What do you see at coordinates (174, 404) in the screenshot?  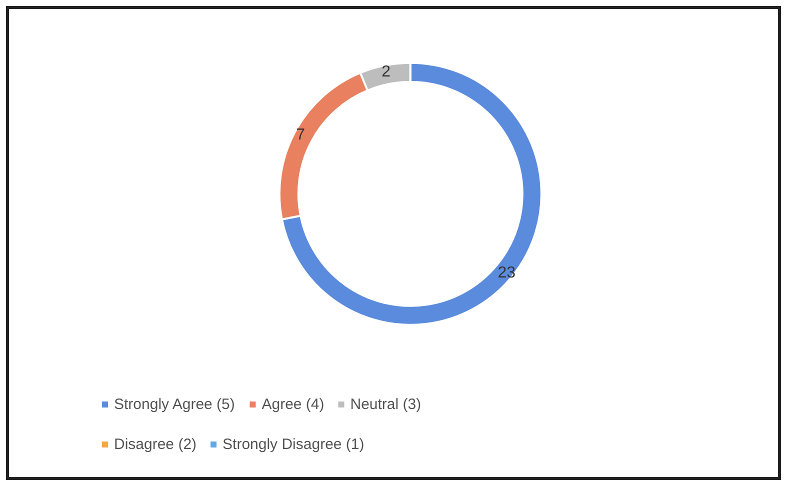 I see `legend-label: Strongly Agree (5)` at bounding box center [174, 404].